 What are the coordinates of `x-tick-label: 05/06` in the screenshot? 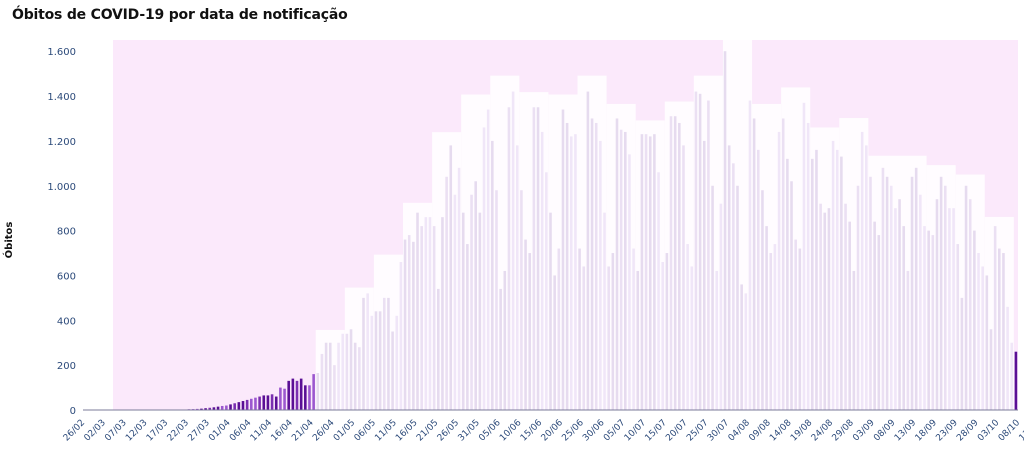 It's located at (490, 431).